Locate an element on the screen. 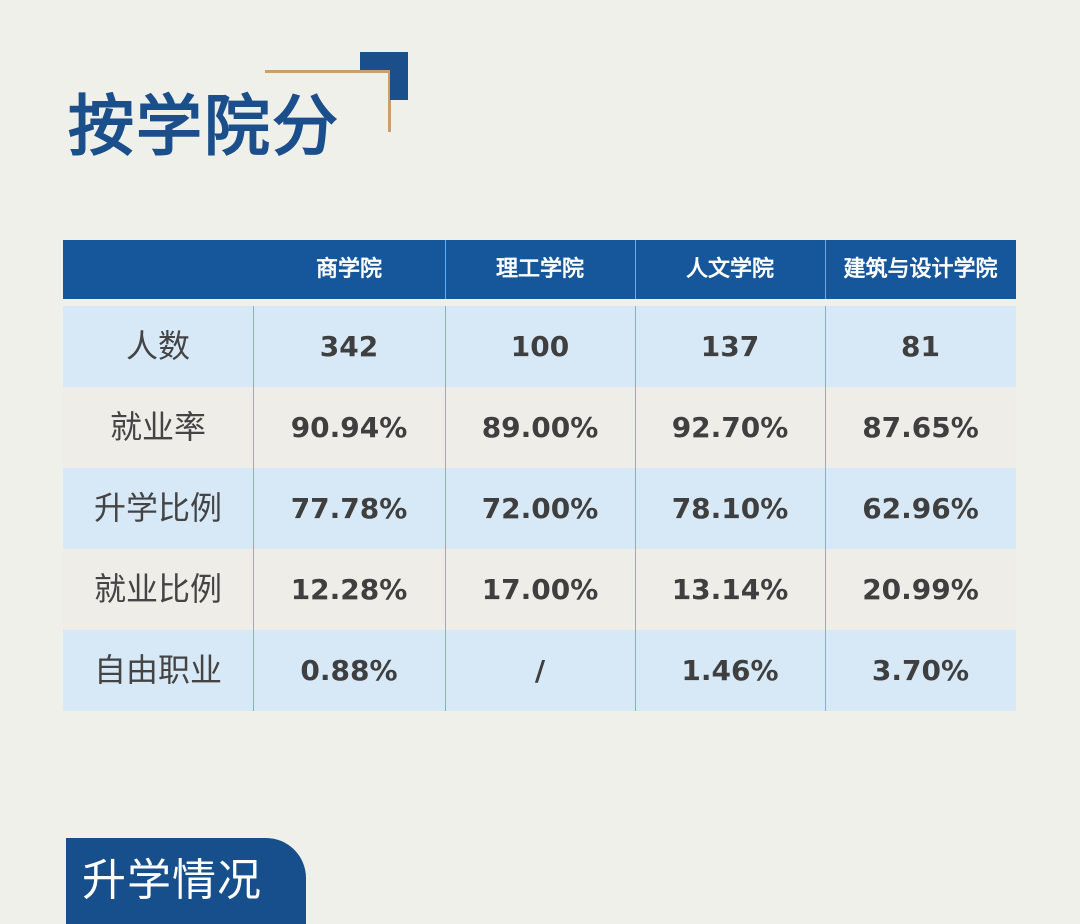 The height and width of the screenshot is (924, 1080). table-cell: 17.00% is located at coordinates (540, 589).